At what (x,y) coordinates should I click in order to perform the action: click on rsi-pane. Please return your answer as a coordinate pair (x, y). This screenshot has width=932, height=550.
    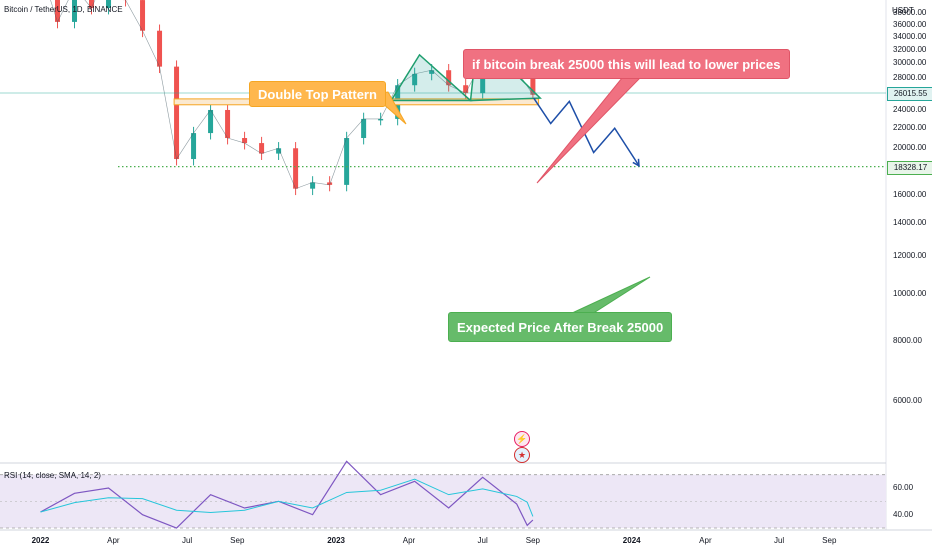
    Looking at the image, I should click on (443, 494).